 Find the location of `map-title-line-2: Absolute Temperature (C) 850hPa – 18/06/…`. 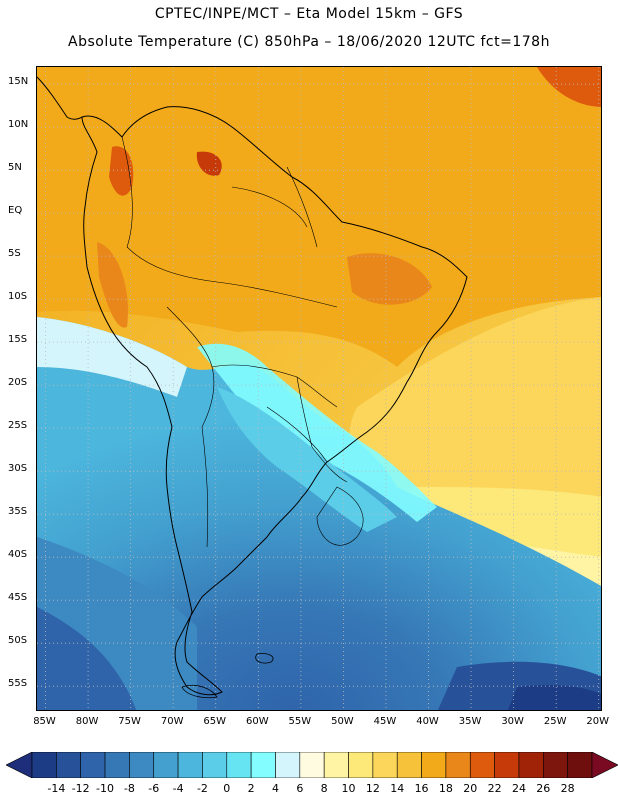

map-title-line-2: Absolute Temperature (C) 850hPa – 18/06/… is located at coordinates (309, 42).